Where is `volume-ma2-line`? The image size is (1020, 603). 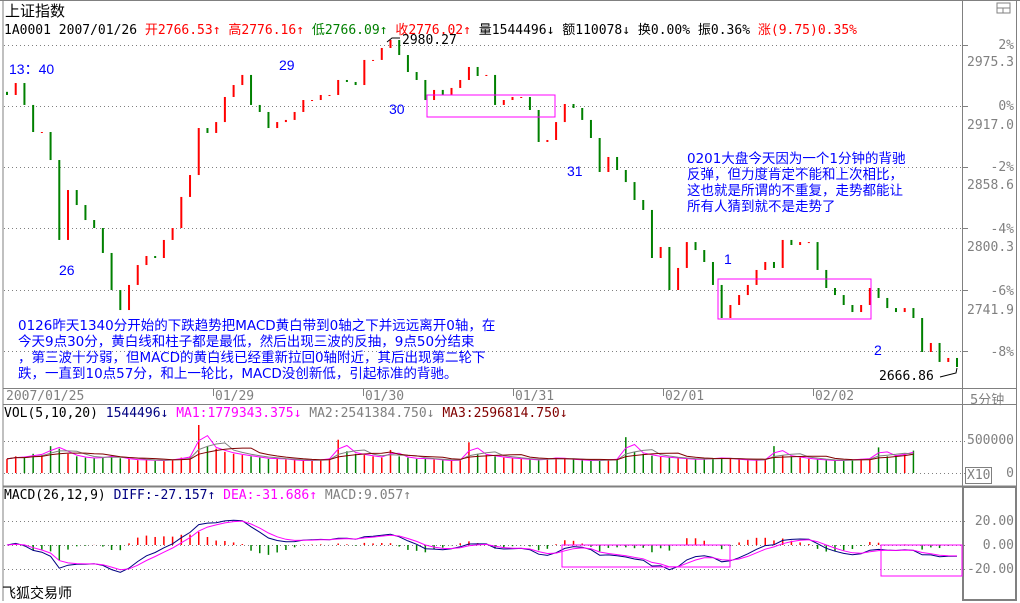
volume-ma2-line is located at coordinates (460, 451).